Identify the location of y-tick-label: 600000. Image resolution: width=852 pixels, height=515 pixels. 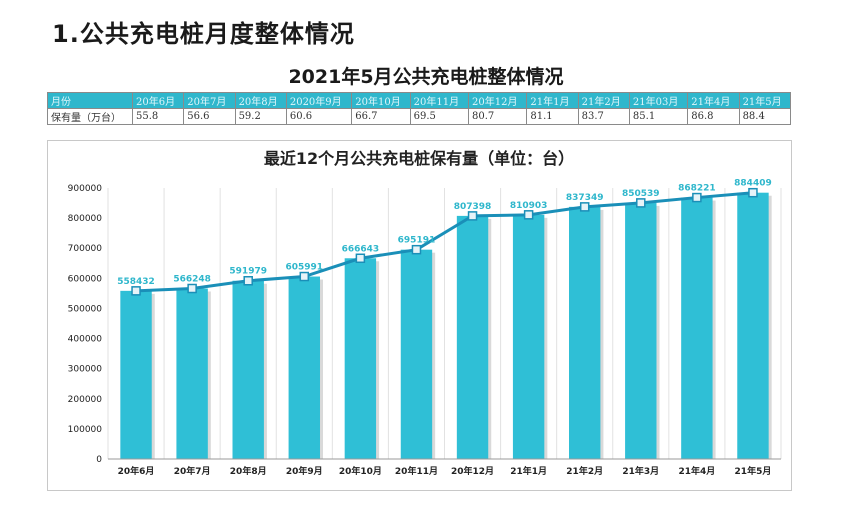
(85, 279).